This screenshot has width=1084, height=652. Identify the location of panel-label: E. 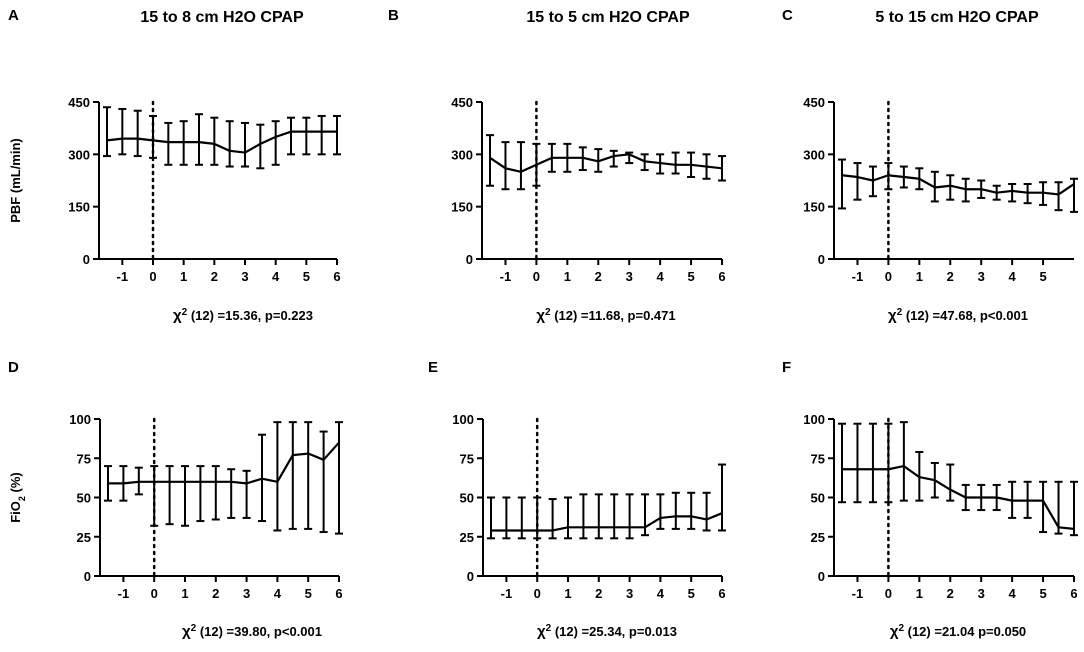
(433, 367).